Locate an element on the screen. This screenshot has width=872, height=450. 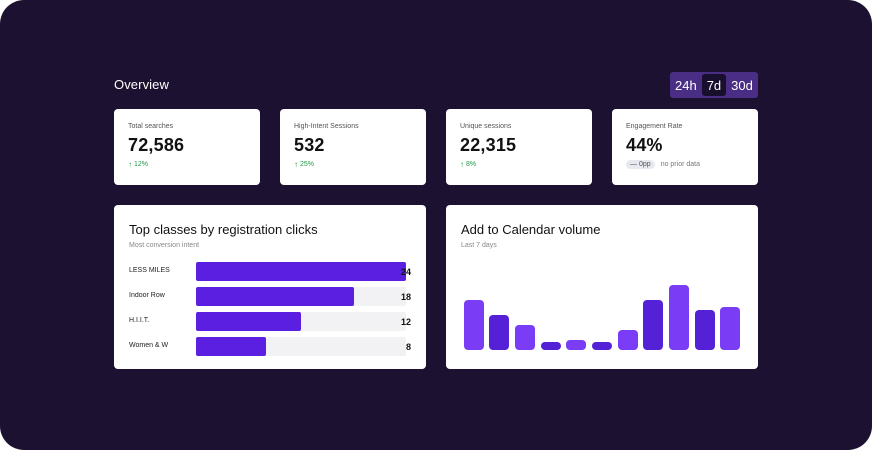
class-row: LESS MILES 24 is located at coordinates (270, 272).